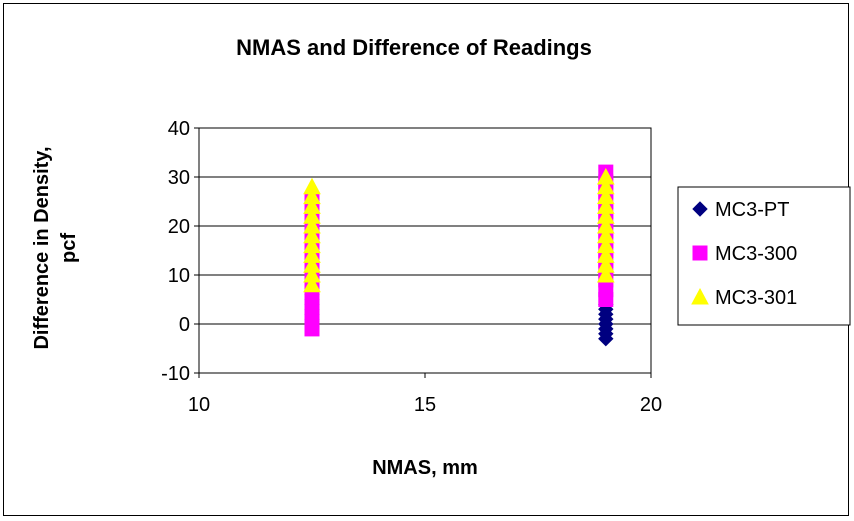 The height and width of the screenshot is (521, 854). Describe the element at coordinates (179, 178) in the screenshot. I see `y-tick-label: 30` at that location.